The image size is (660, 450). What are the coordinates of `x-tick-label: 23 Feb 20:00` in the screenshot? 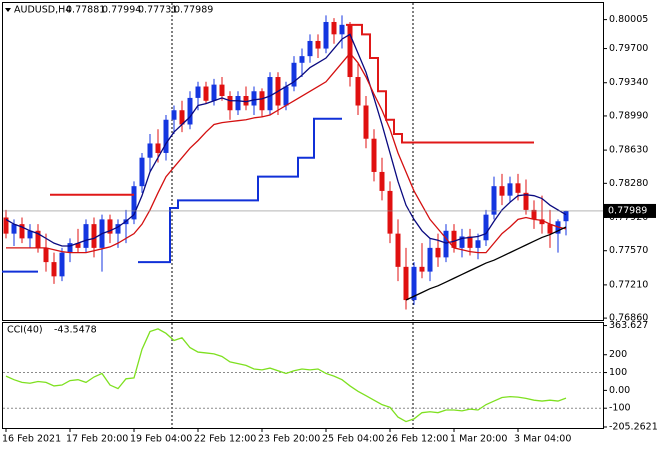 It's located at (289, 439).